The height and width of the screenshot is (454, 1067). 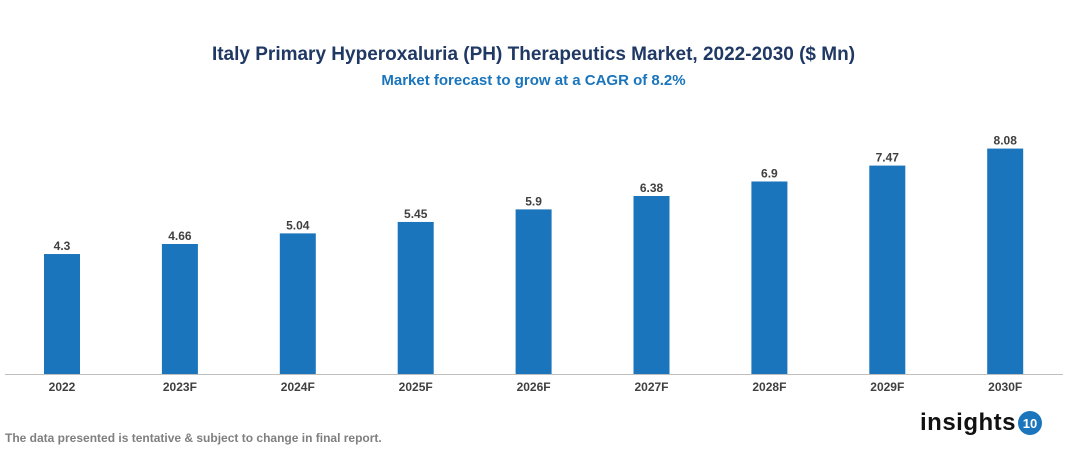 What do you see at coordinates (415, 297) in the screenshot?
I see `bar-2025F` at bounding box center [415, 297].